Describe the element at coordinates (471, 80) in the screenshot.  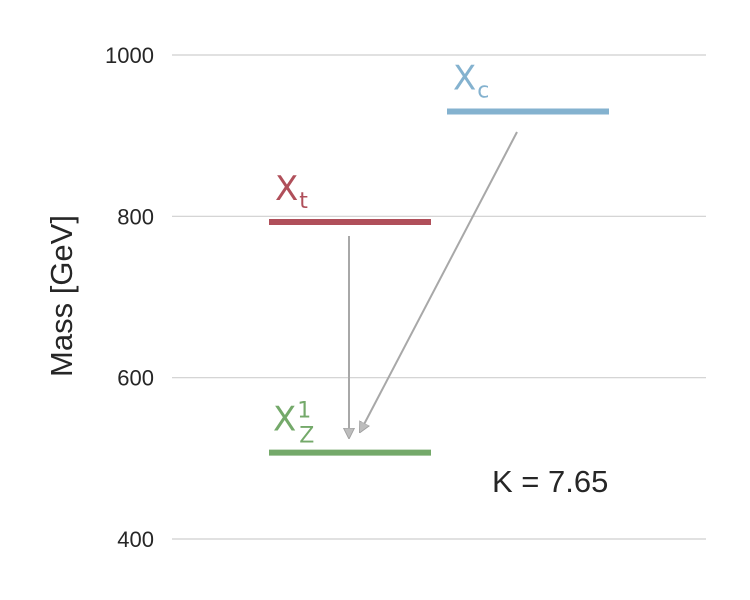
I see `level-label-xc: Xc` at that location.